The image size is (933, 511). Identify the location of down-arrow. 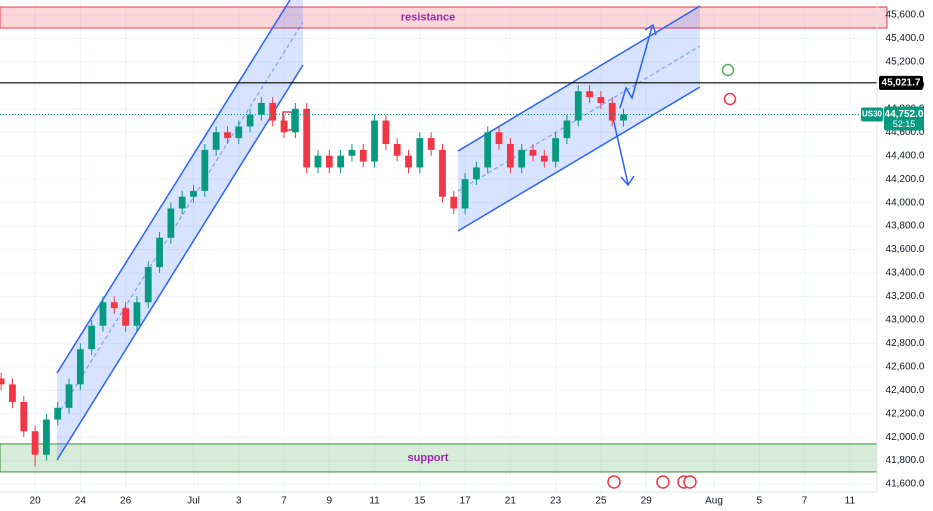
(620, 151).